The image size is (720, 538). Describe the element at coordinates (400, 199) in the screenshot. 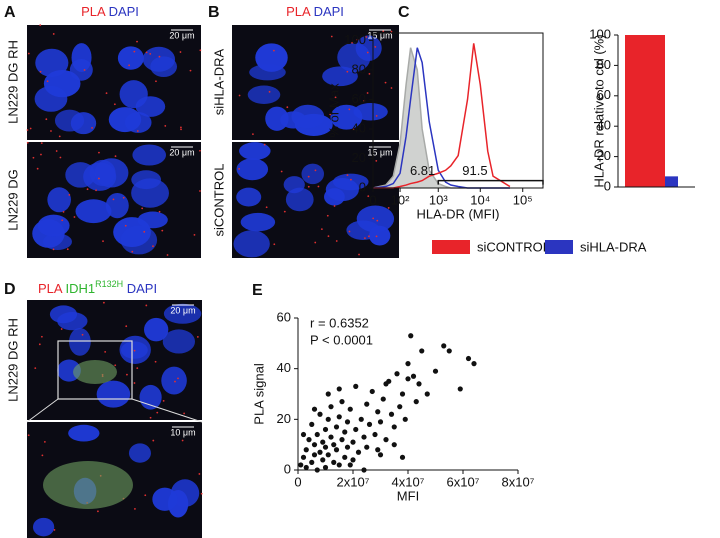

I see `x-tick-label: 10²` at that location.